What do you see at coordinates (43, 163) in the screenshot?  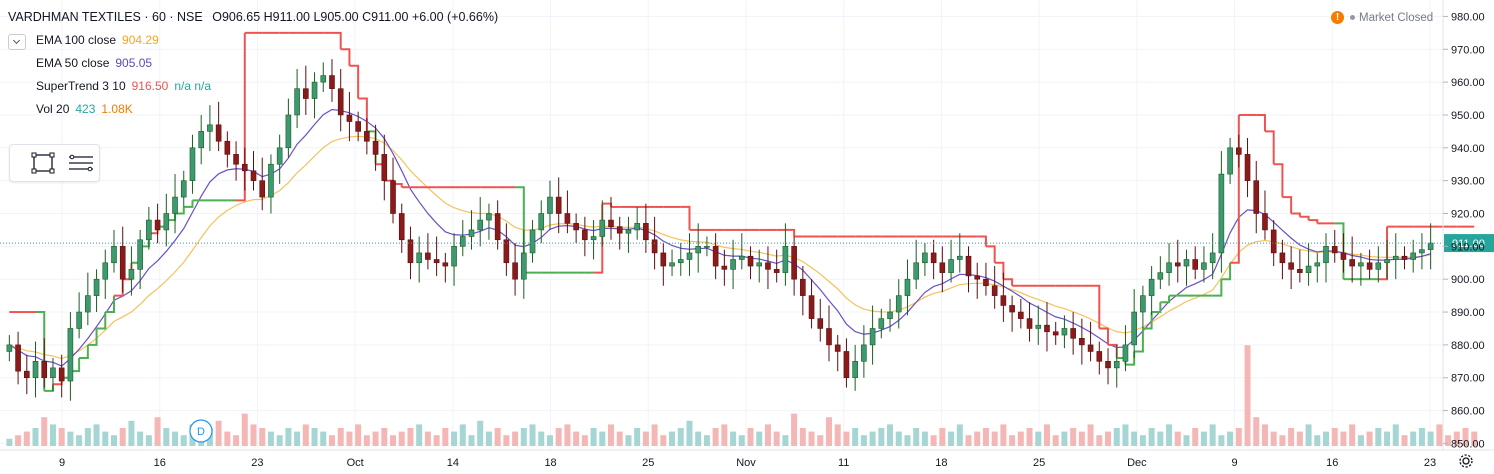 I see `rectangle-tool-icon` at bounding box center [43, 163].